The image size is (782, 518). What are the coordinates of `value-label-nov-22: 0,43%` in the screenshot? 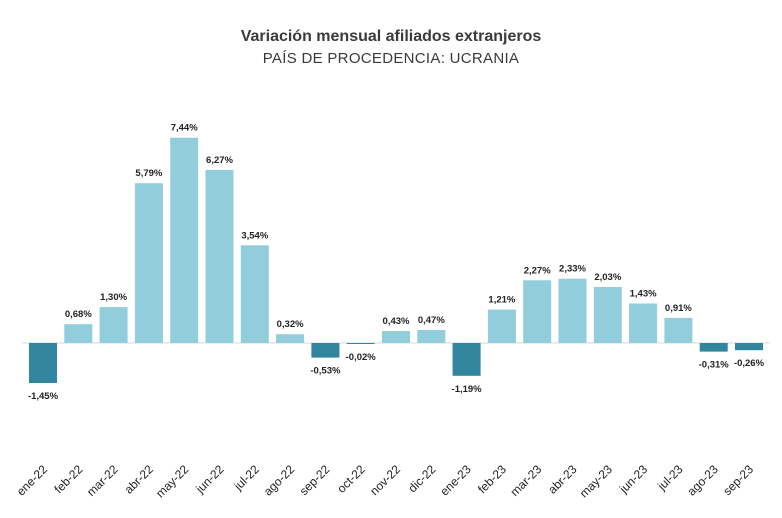 It's located at (396, 321).